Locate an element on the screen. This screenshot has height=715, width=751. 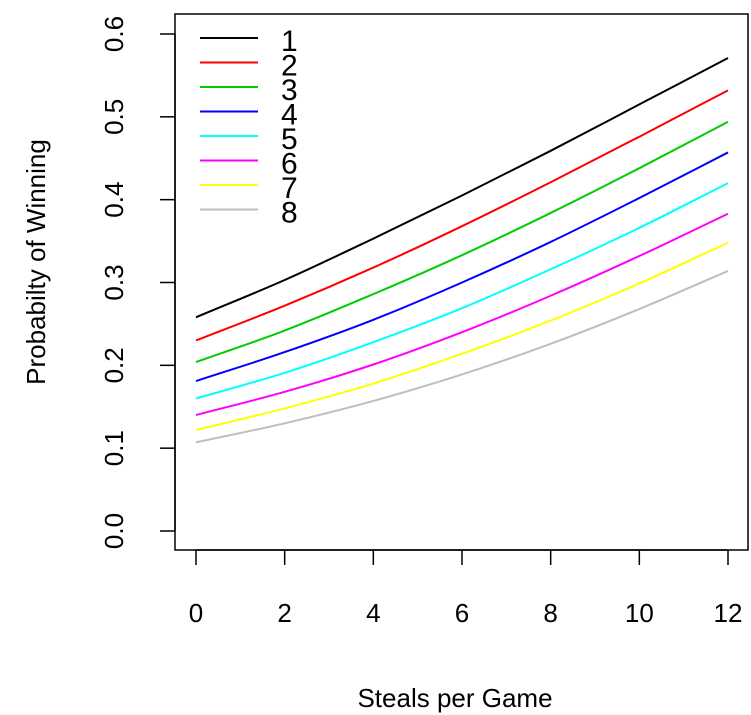
y-axis: 0.0 0.1 0.2 0.3 0.4 0.5 0.6 is located at coordinates (137, 282).